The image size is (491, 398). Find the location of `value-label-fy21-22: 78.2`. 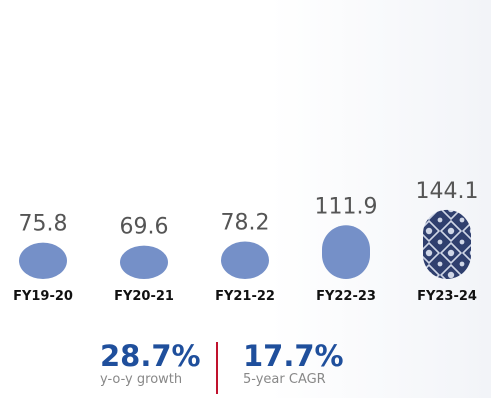

value-label-fy21-22: 78.2 is located at coordinates (245, 222).